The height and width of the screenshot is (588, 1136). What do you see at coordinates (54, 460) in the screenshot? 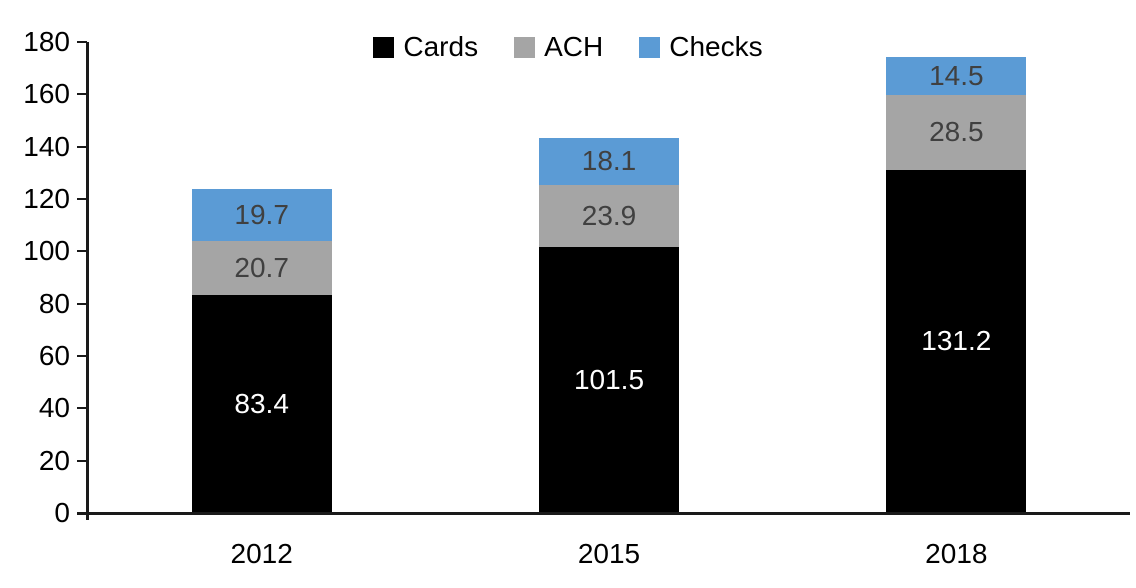
I see `y-axis-tick-label: 20` at bounding box center [54, 460].